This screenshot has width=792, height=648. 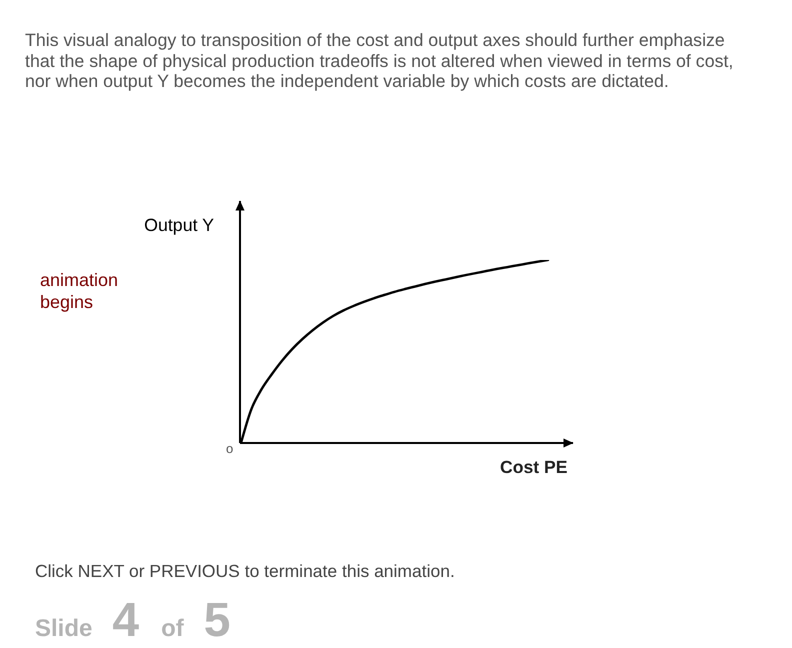 What do you see at coordinates (80, 291) in the screenshot?
I see `text: animation begins` at bounding box center [80, 291].